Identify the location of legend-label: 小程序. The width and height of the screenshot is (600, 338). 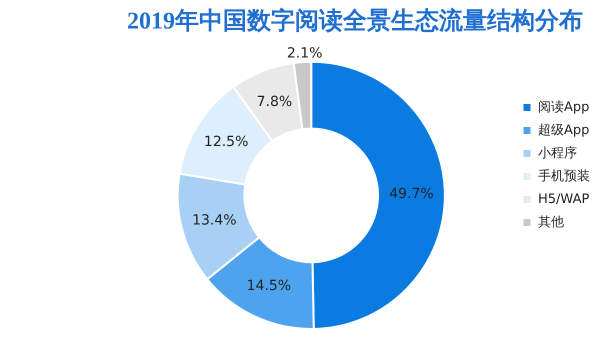
(557, 152).